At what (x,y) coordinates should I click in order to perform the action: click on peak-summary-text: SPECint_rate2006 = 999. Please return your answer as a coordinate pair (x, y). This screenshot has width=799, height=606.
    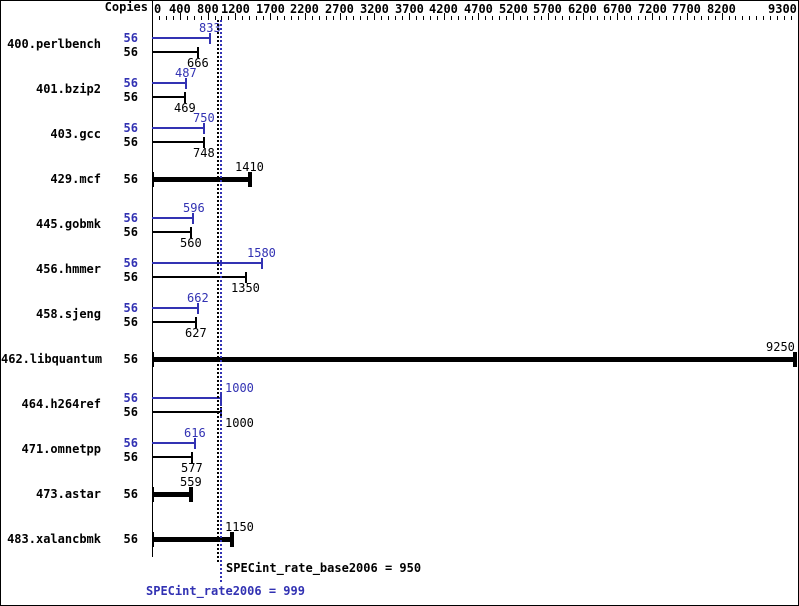
    Looking at the image, I should click on (225, 591).